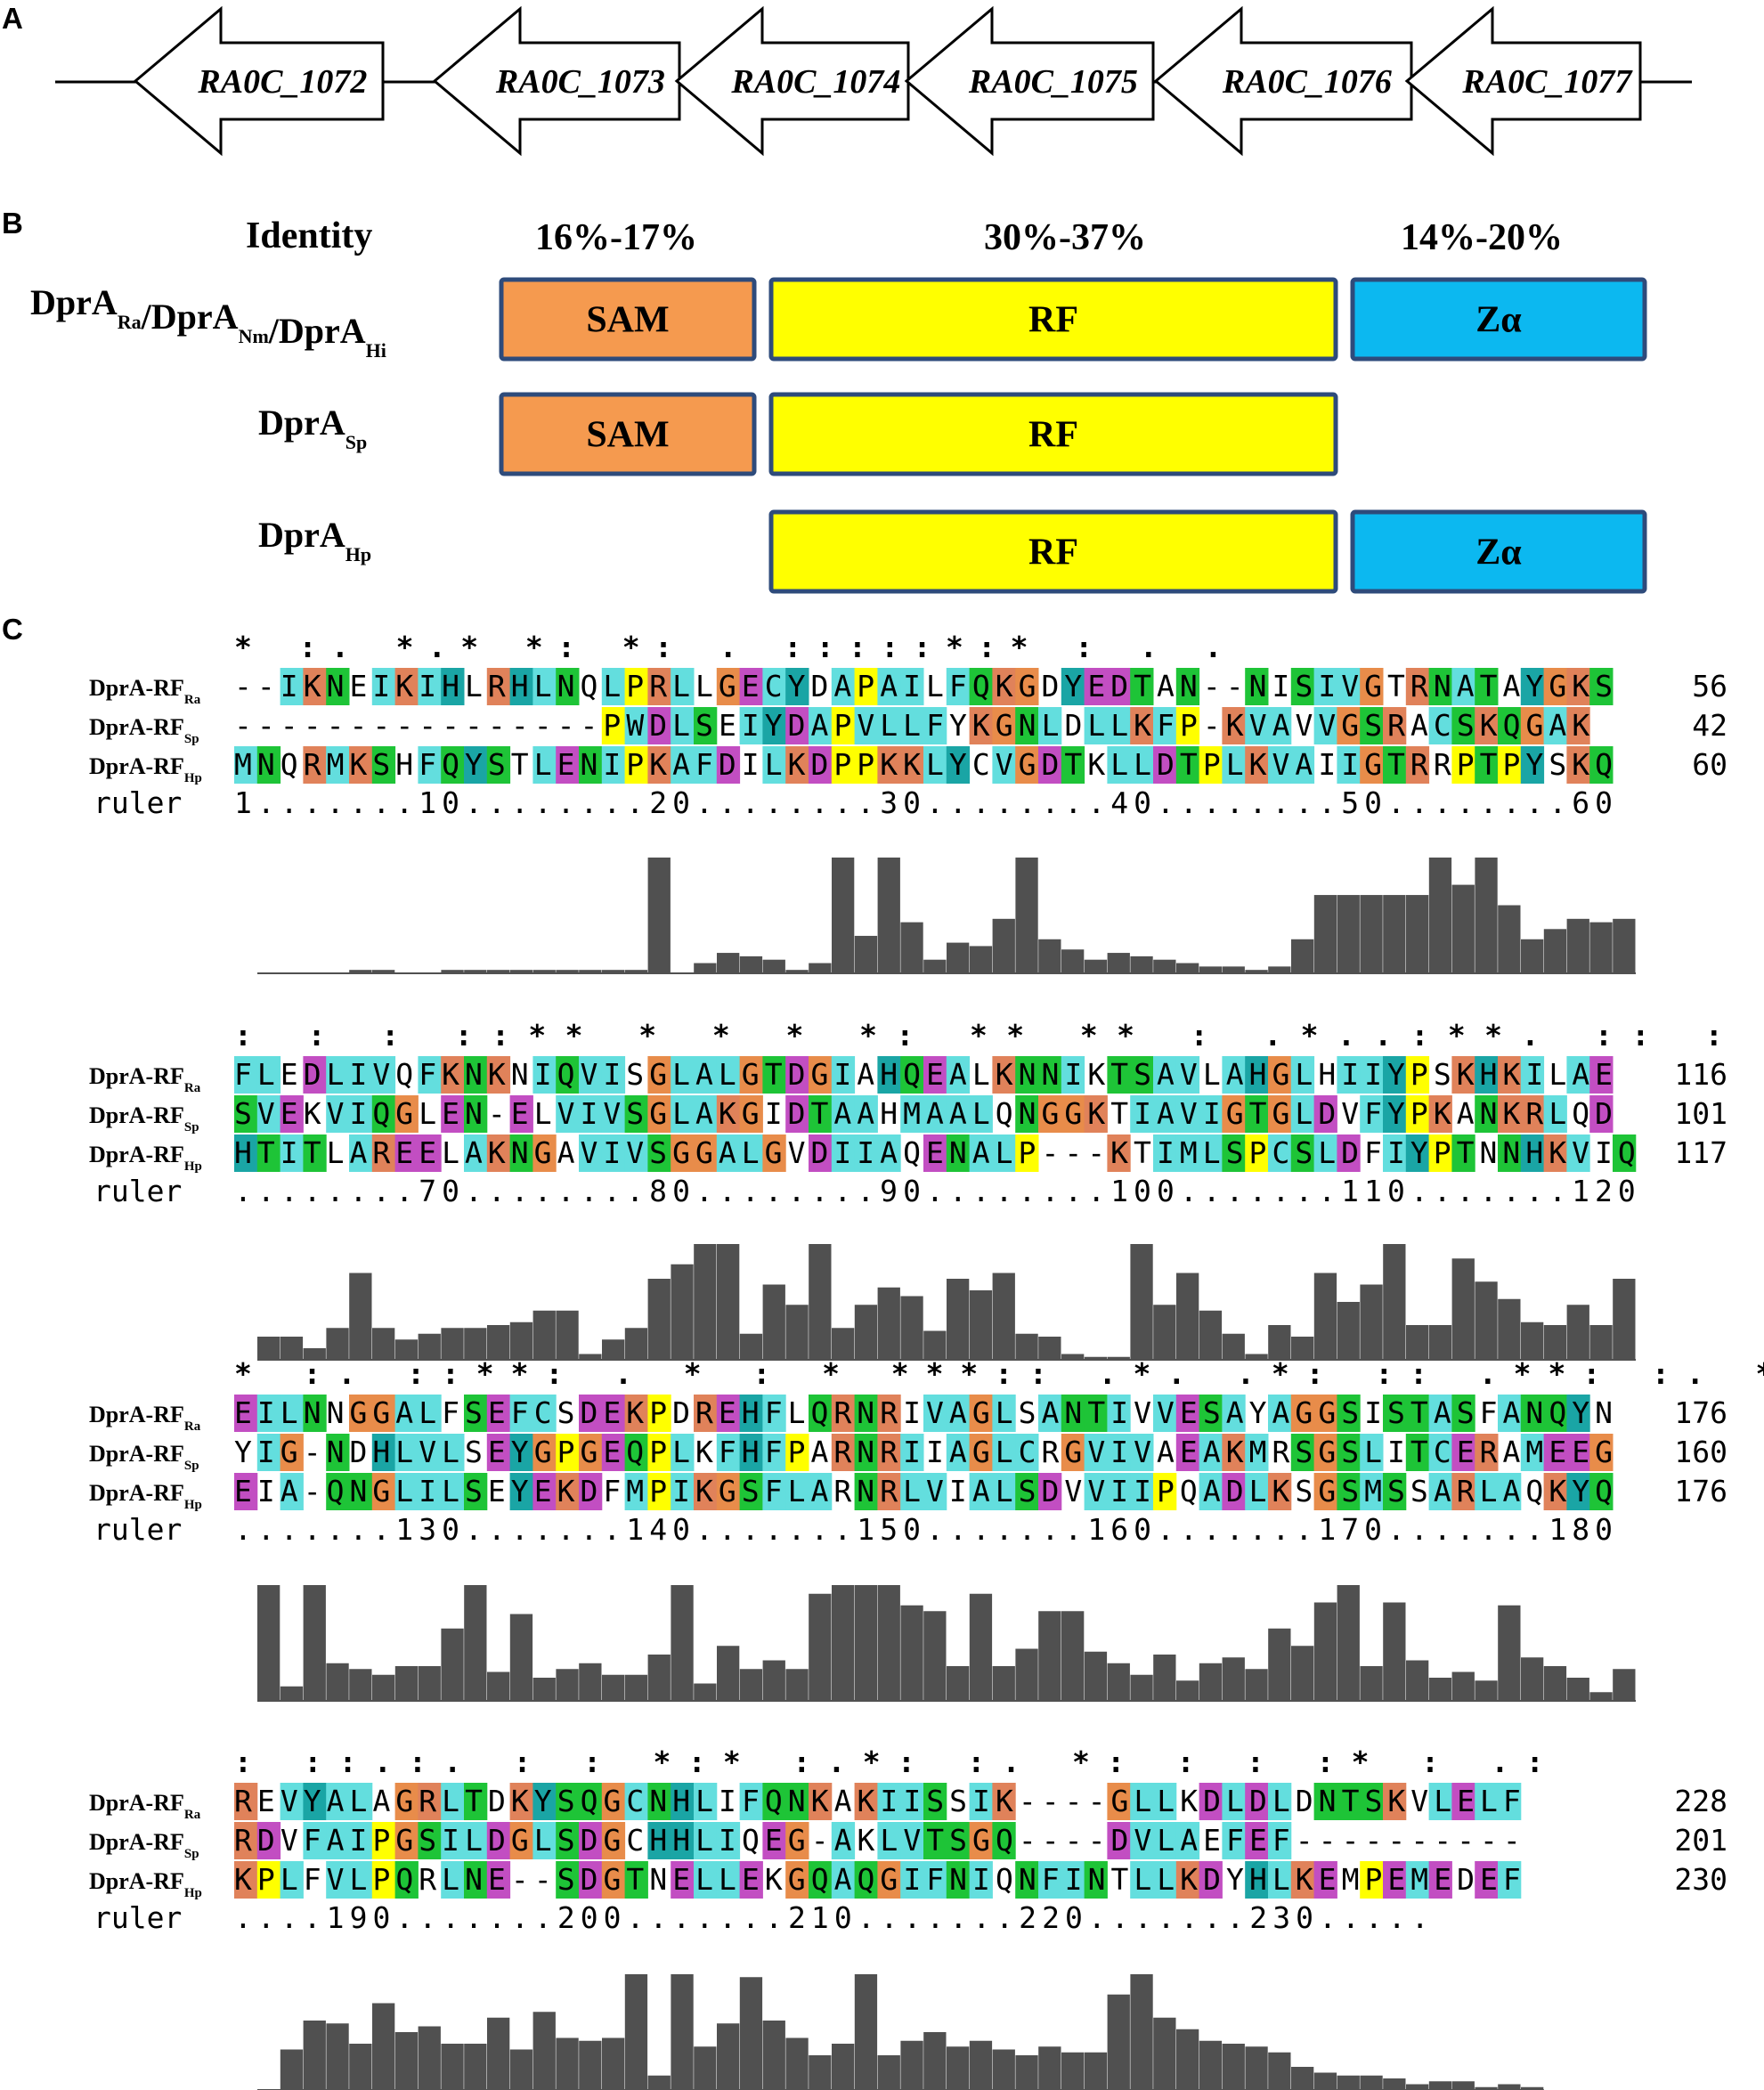 Image resolution: width=1764 pixels, height=2090 pixels. I want to click on row2-protein-name: DprASp, so click(312, 428).